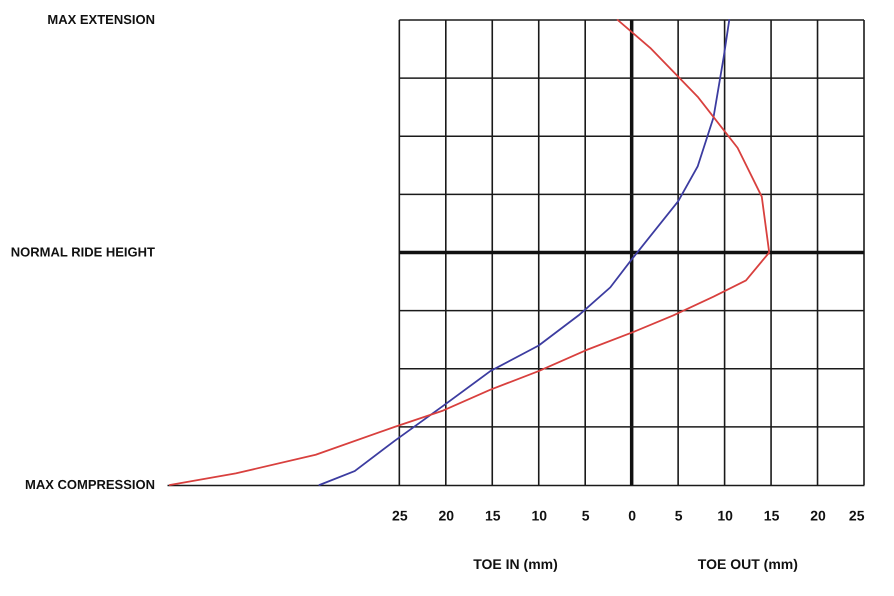 Image resolution: width=894 pixels, height=596 pixels. I want to click on text: MAX EXTENSION, so click(101, 19).